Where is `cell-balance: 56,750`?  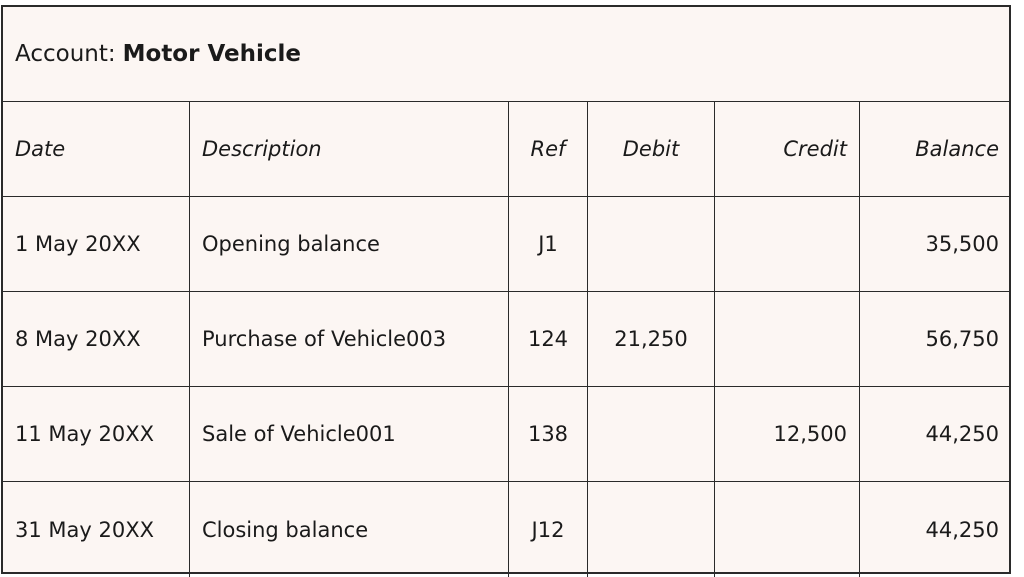 cell-balance: 56,750 is located at coordinates (935, 339).